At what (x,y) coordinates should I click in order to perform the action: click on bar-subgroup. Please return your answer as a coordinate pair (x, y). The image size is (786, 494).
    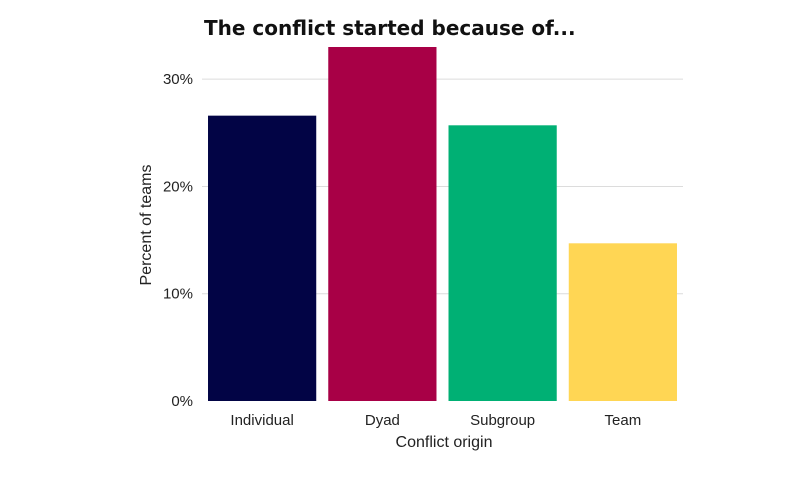
    Looking at the image, I should click on (502, 263).